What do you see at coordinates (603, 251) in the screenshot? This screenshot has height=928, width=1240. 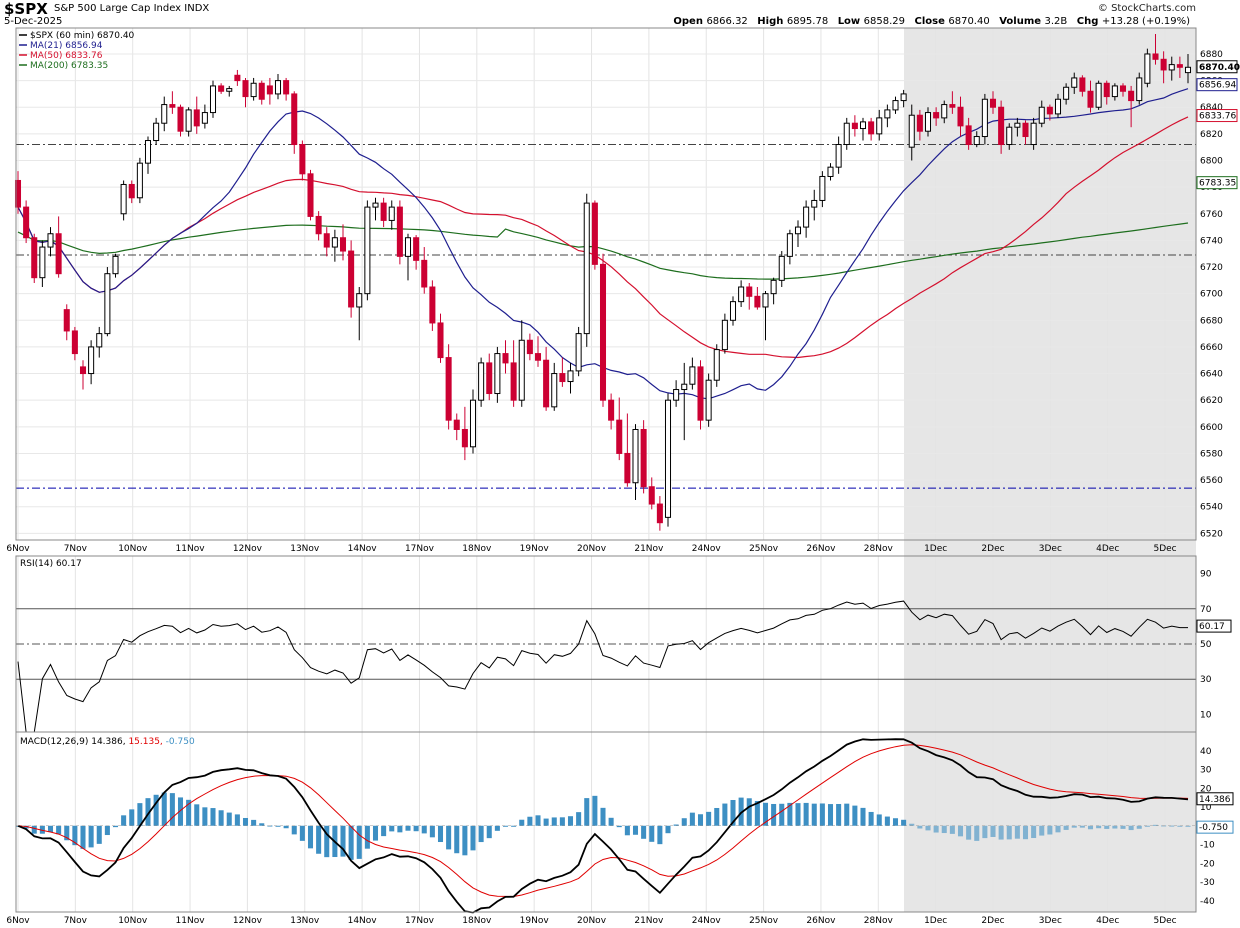 I see `ma200-line` at bounding box center [603, 251].